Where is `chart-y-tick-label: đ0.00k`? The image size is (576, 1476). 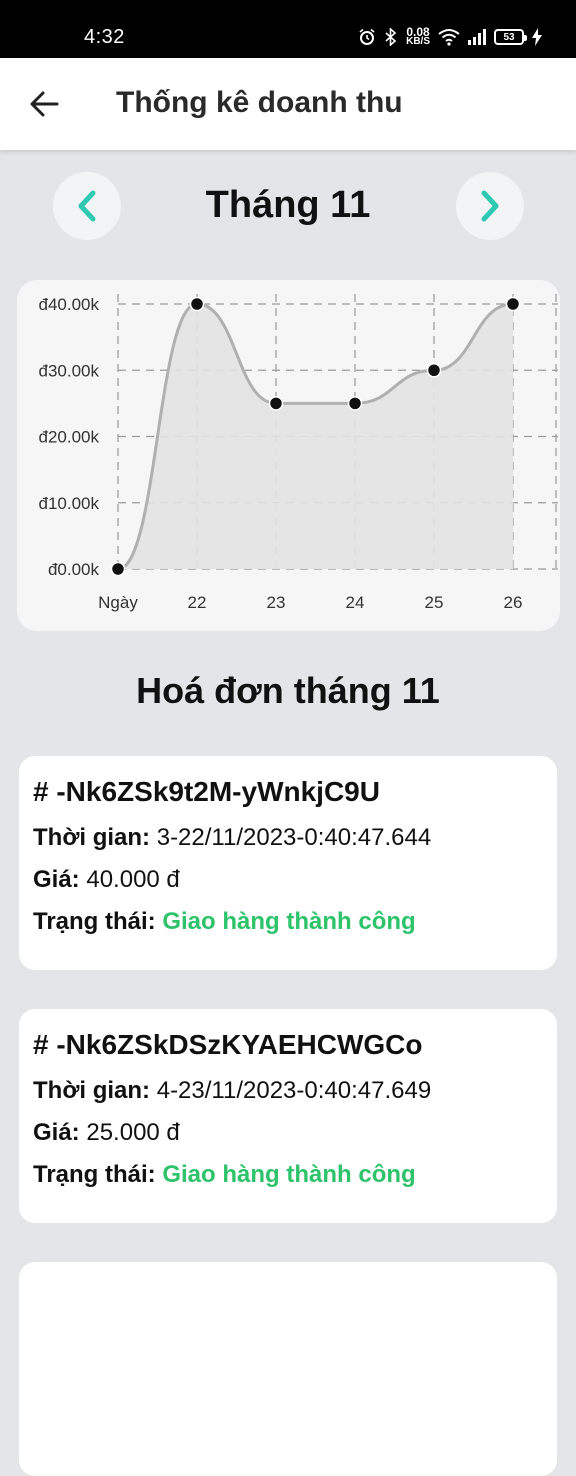 chart-y-tick-label: đ0.00k is located at coordinates (74, 569).